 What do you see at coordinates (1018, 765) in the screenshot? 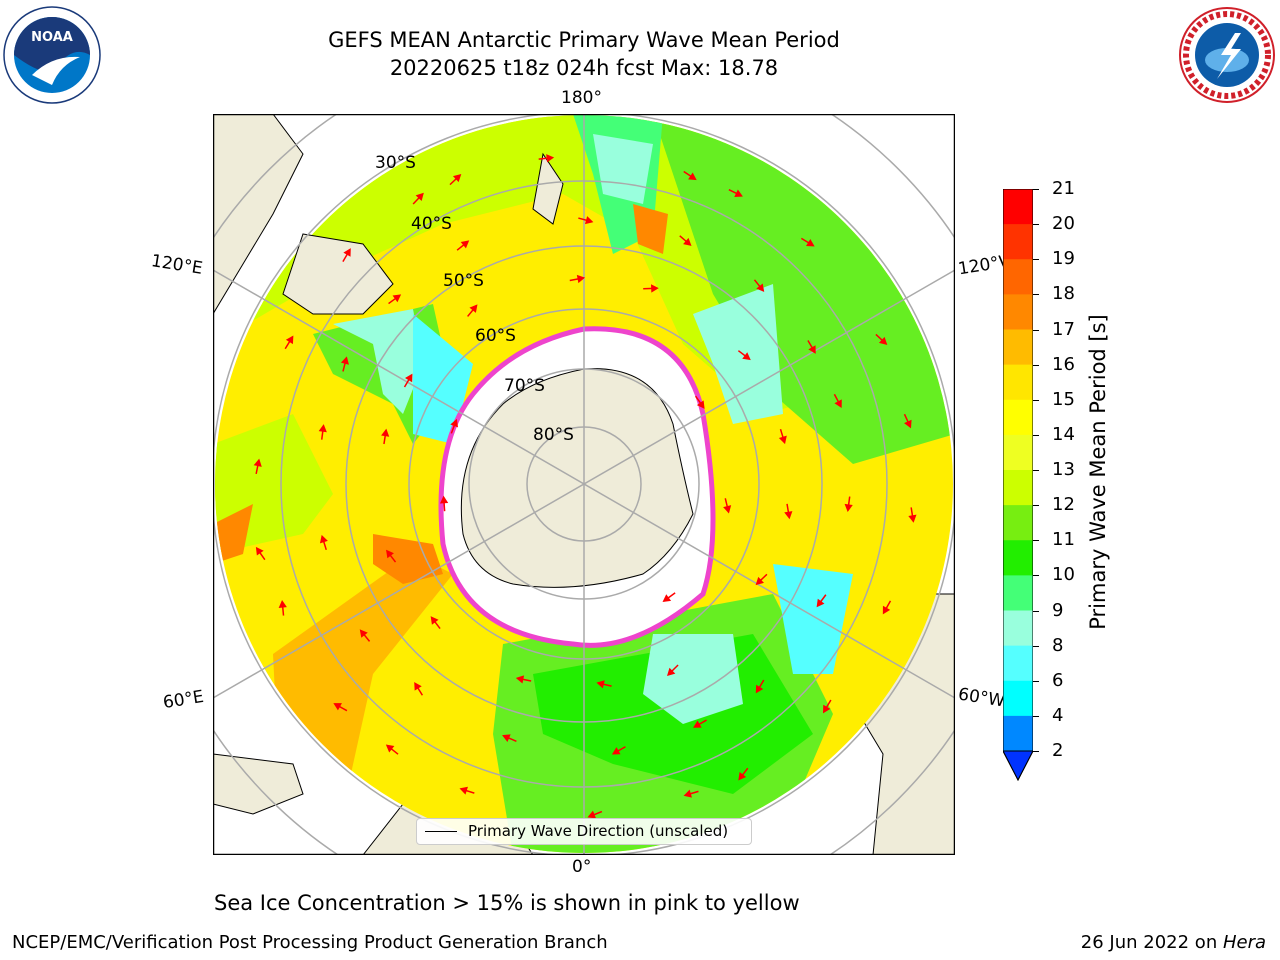
I see `colorbar-extend-triangle` at bounding box center [1018, 765].